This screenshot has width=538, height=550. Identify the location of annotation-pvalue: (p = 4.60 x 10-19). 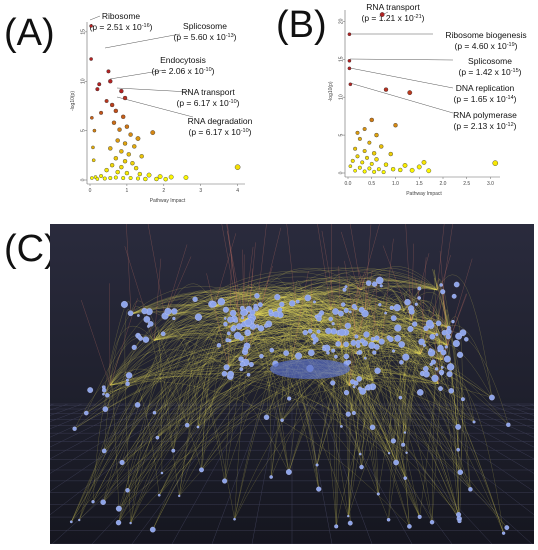
(485, 46).